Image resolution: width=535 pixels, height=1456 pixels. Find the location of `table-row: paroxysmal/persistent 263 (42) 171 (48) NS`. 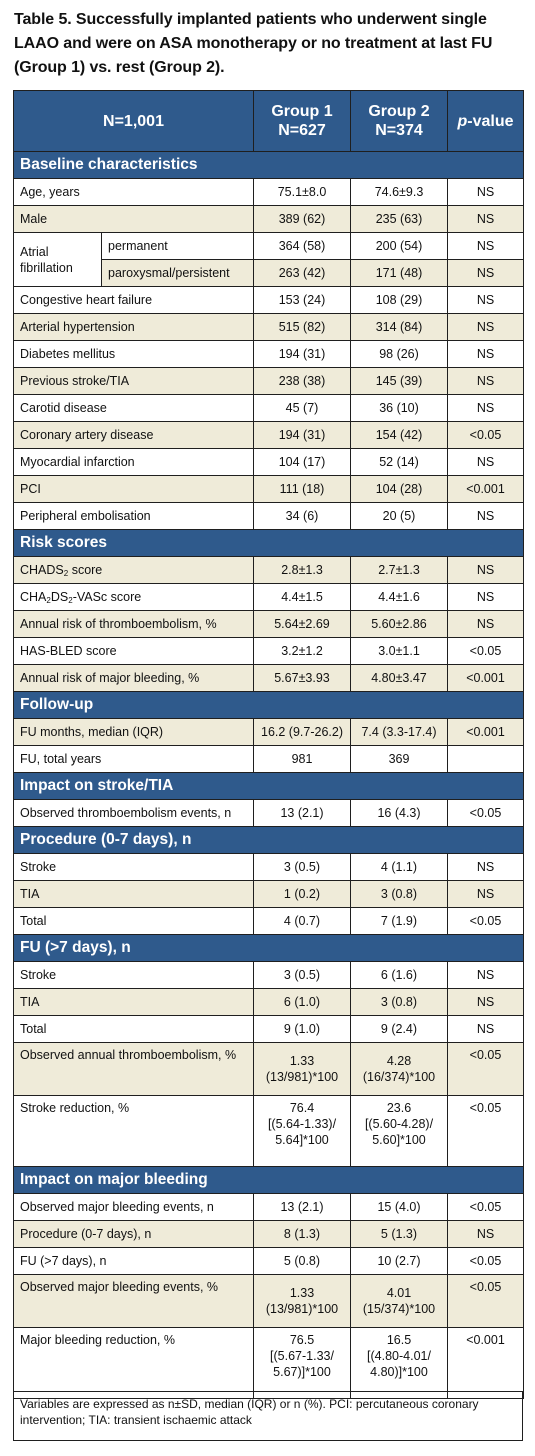

table-row: paroxysmal/persistent 263 (42) 171 (48) NS is located at coordinates (269, 273).